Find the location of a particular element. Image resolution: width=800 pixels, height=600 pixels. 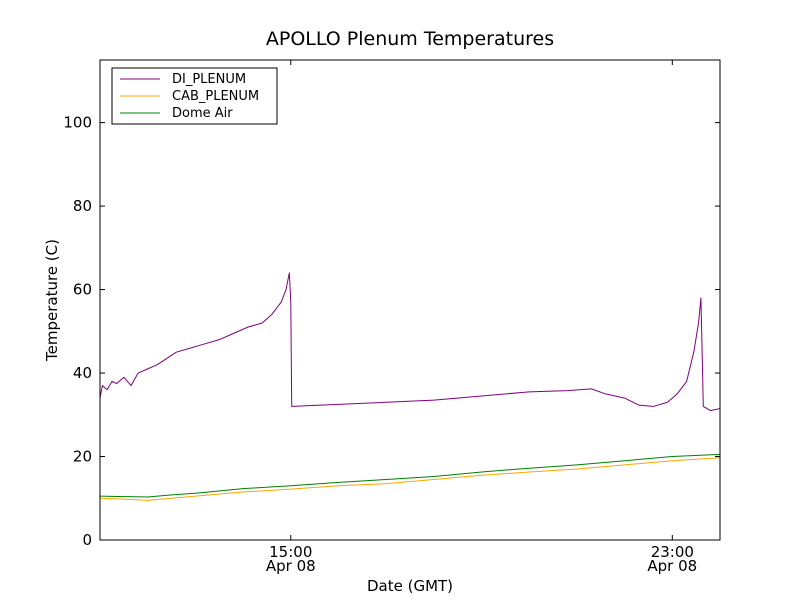

series-line-cab-plenum is located at coordinates (410, 479).